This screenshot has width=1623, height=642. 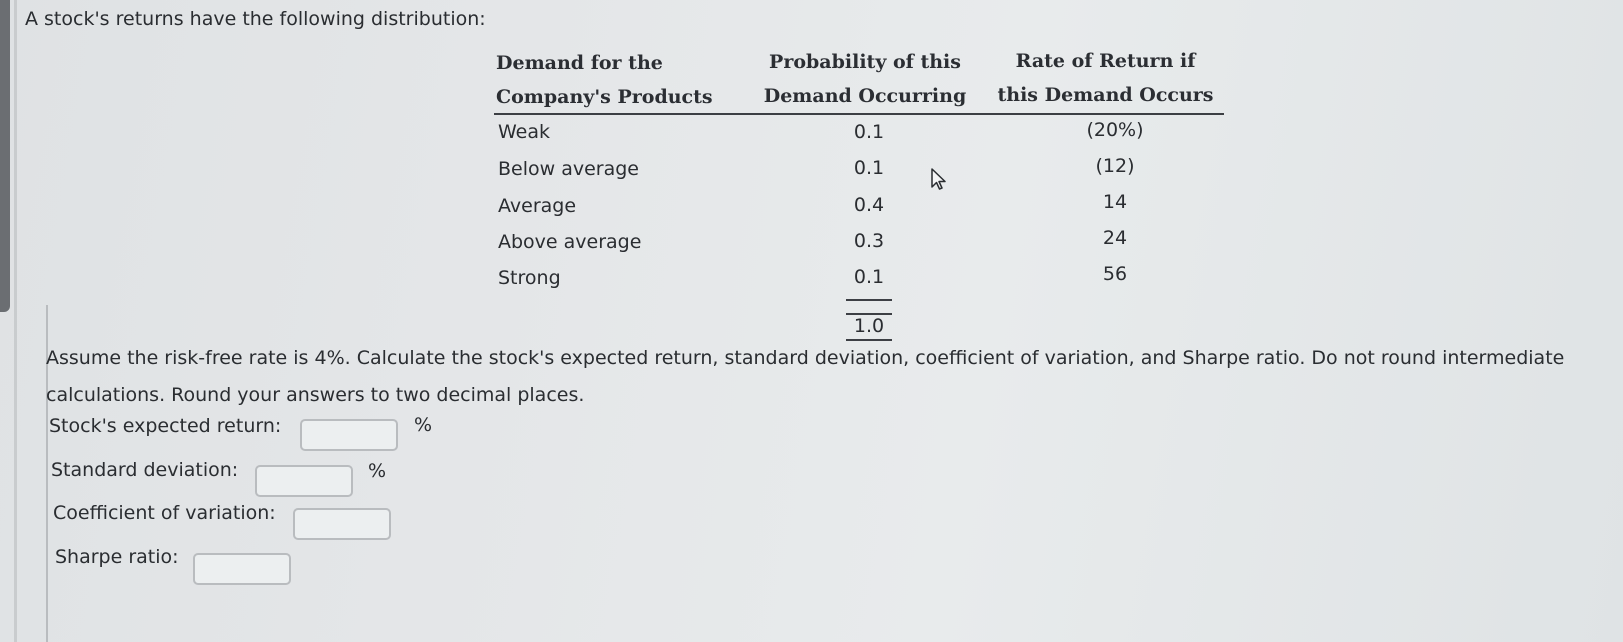 I want to click on row-below-average-probability: 0.1, so click(x=869, y=168).